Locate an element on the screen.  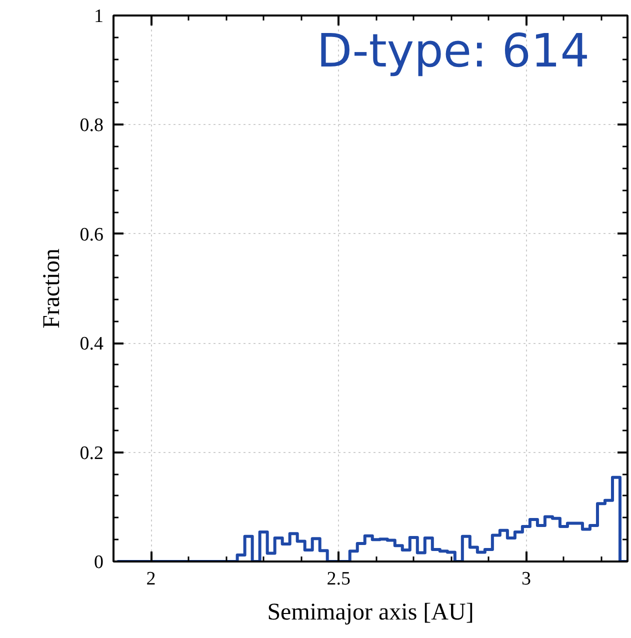
y-tick-label: 1 is located at coordinates (99, 16).